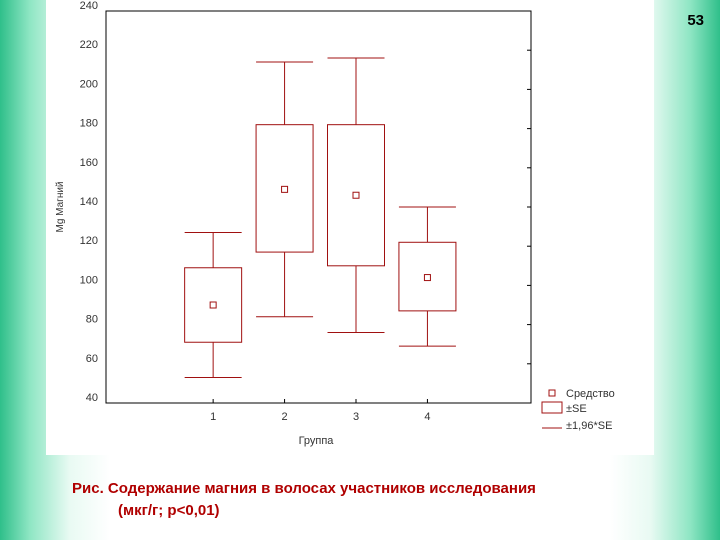 The image size is (720, 540). I want to click on caption-line-2: (мкг/г; р<0,01), so click(169, 510).